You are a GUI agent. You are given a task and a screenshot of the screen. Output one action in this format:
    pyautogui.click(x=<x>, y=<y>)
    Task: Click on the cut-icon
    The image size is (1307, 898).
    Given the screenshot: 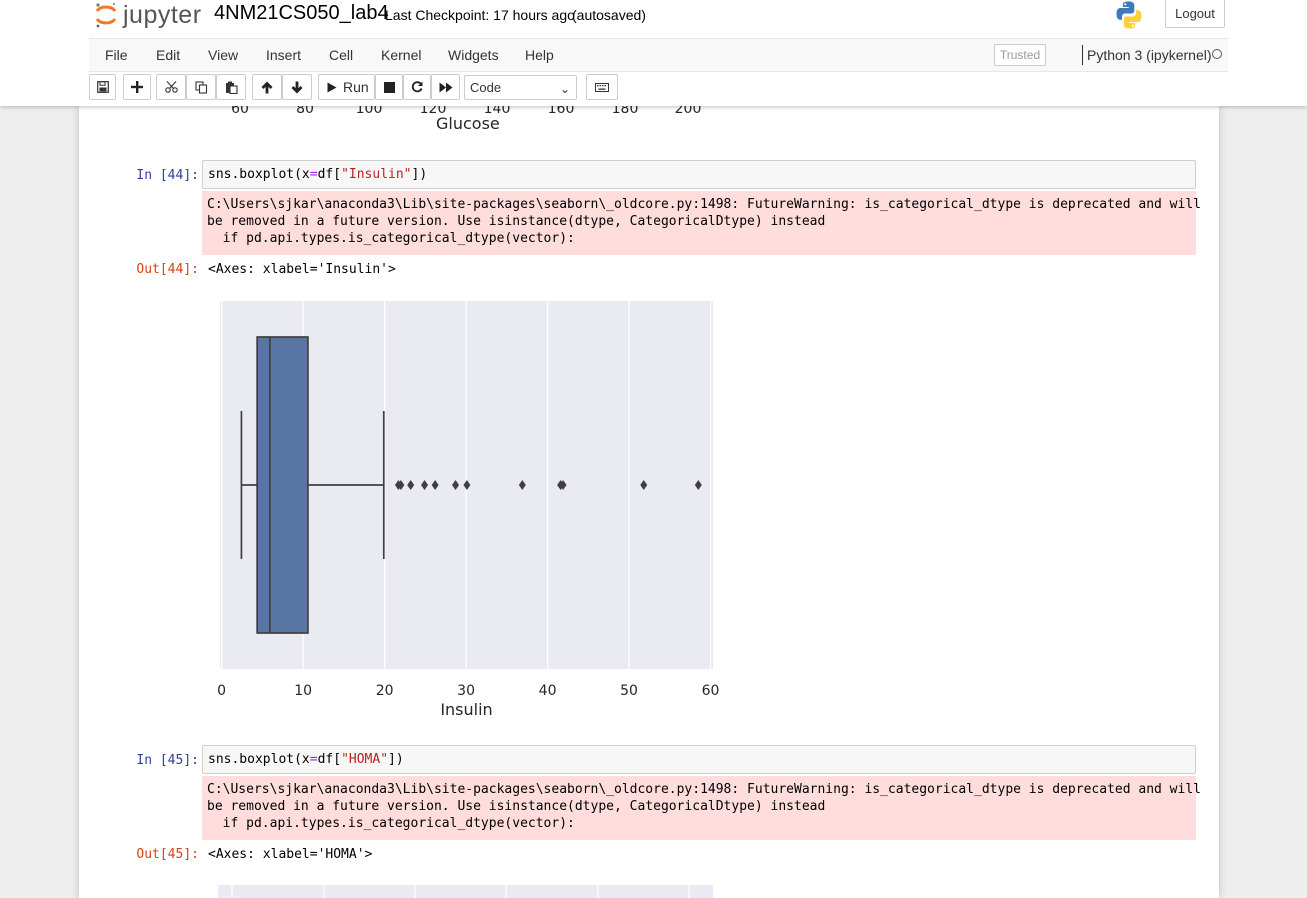 What is the action you would take?
    pyautogui.click(x=171, y=87)
    